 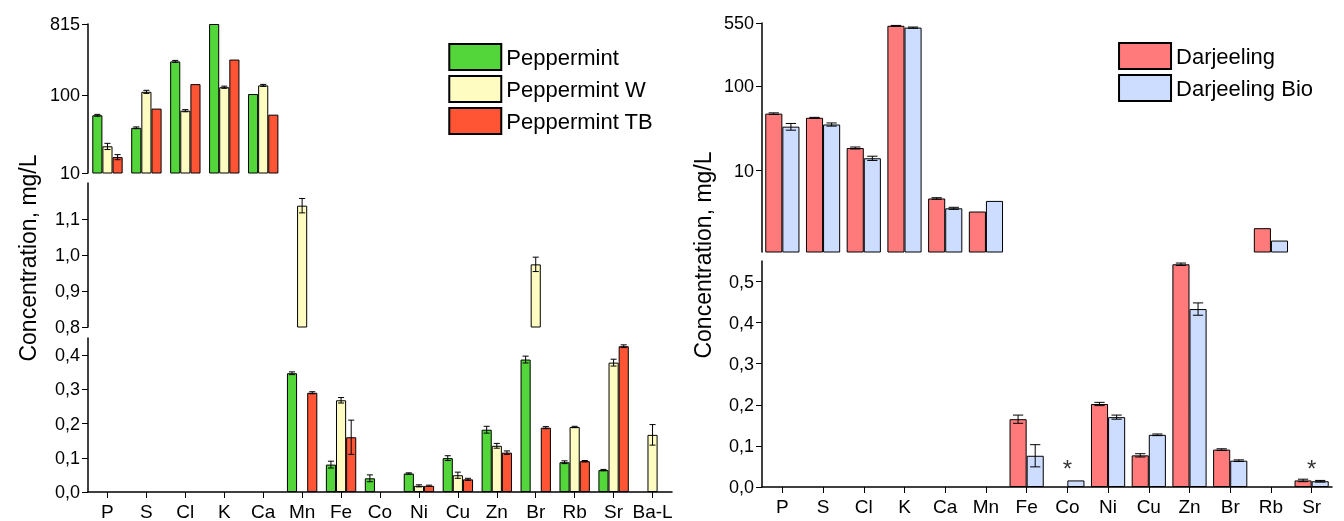 I want to click on y-tick-label: 550, so click(x=738, y=23).